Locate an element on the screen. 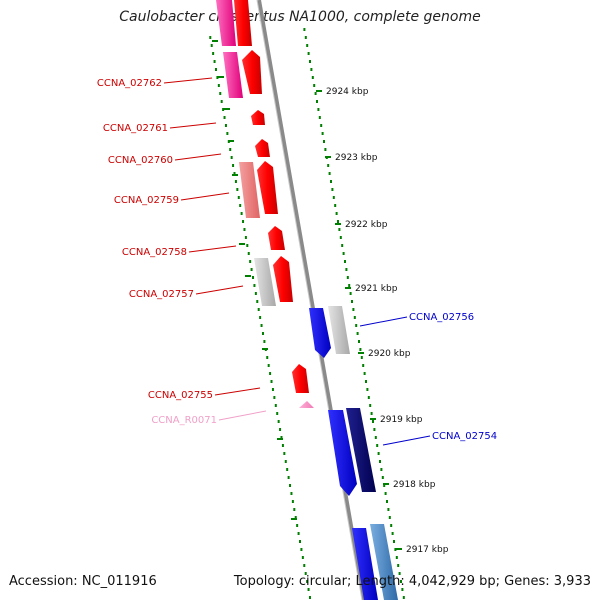  gene-label-ccna-02754: CCNA_02754 is located at coordinates (464, 436).